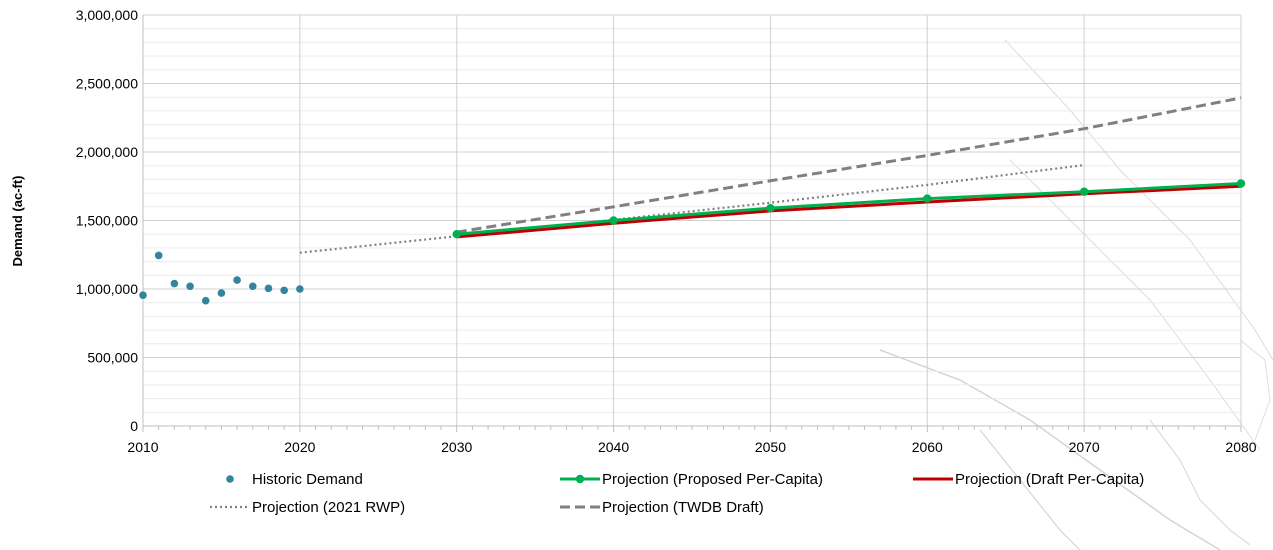  What do you see at coordinates (691, 447) in the screenshot?
I see `x-tick-labels: 2010 2020 2030 2040 2050 2060 2070 2080` at bounding box center [691, 447].